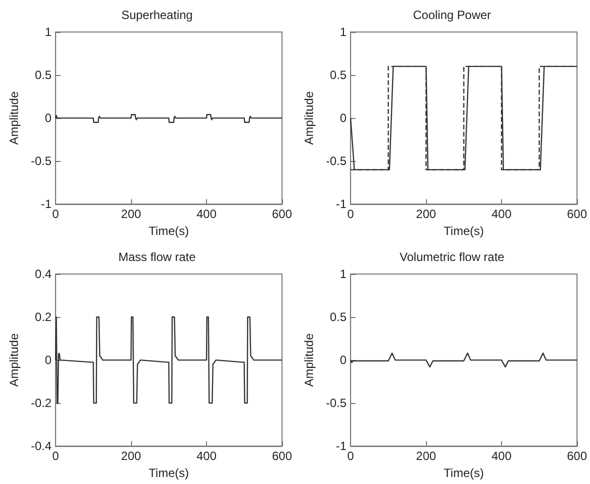  I want to click on chart-title: Volumetric flow rate, so click(452, 257).